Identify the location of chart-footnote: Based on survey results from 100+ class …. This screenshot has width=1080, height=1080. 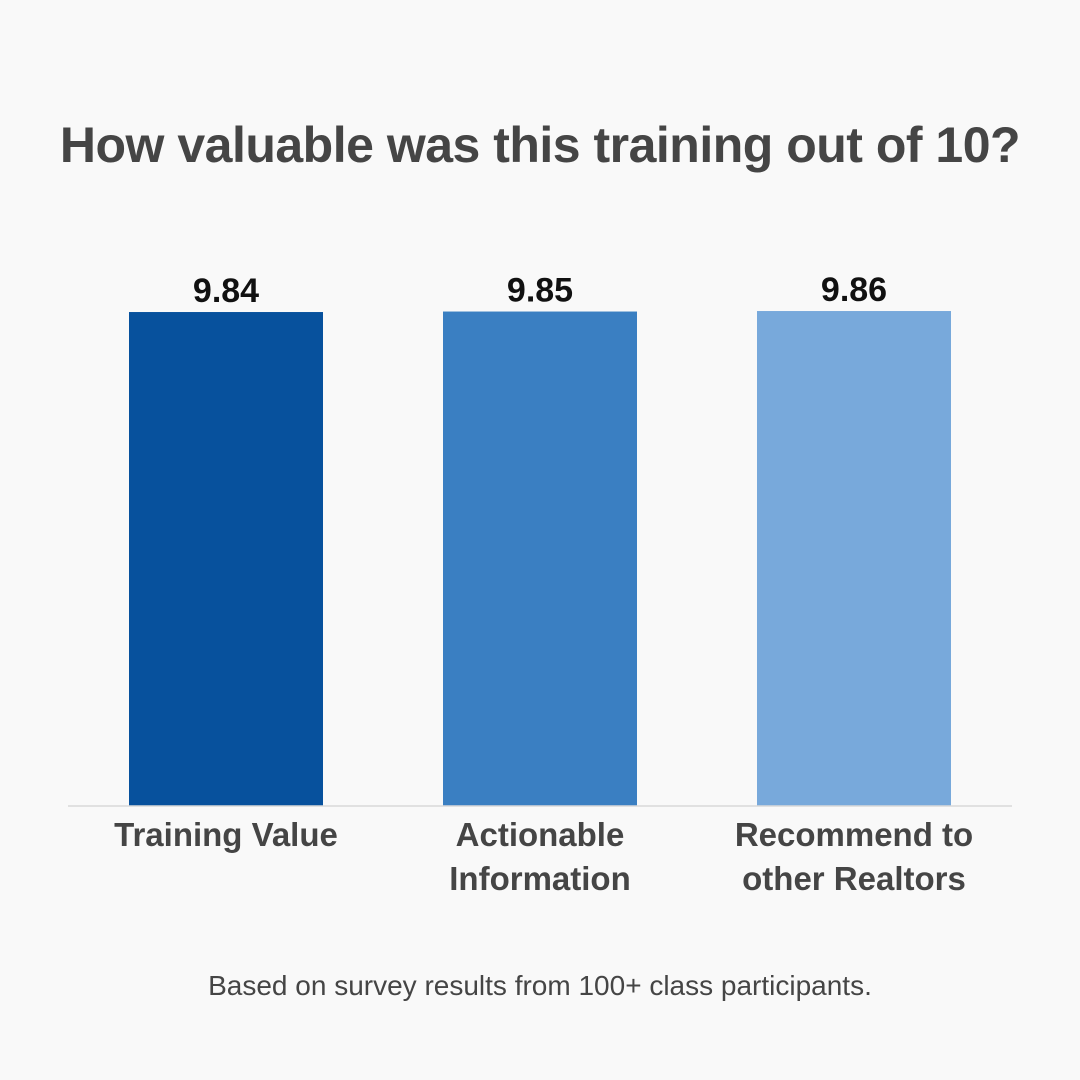
(540, 985).